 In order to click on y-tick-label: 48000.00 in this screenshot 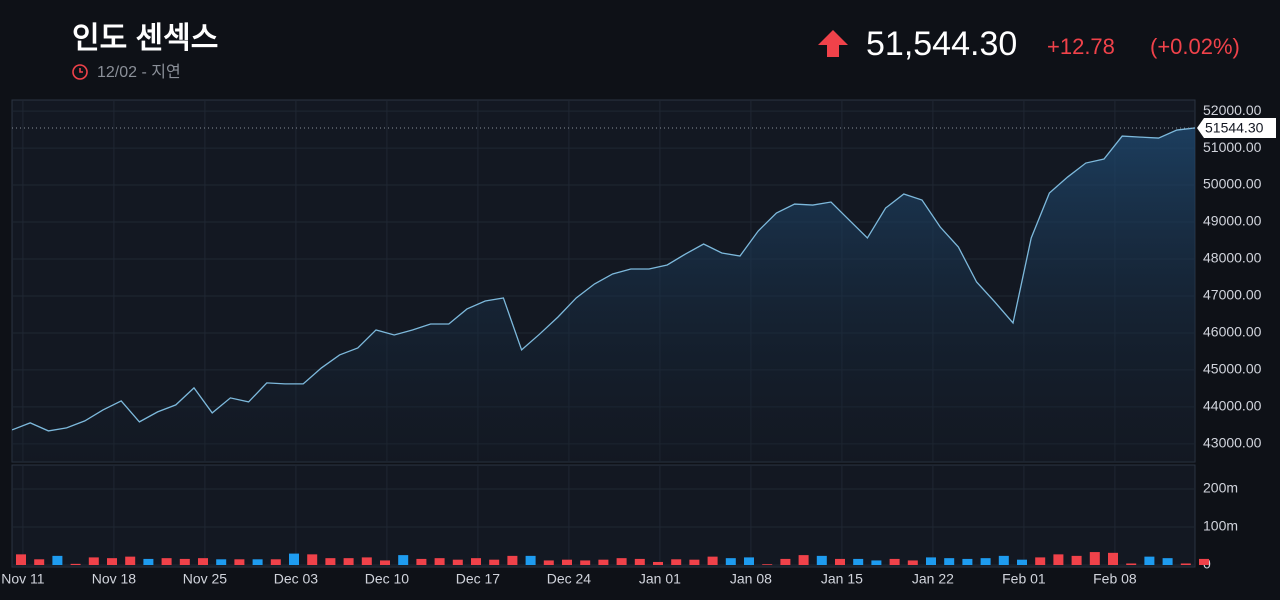, I will do `click(1232, 258)`.